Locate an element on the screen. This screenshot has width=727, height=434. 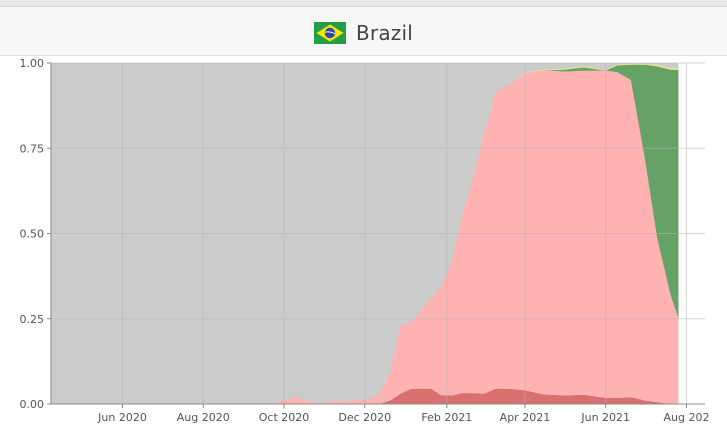
y-tick-label: 0.75 is located at coordinates (32, 148).